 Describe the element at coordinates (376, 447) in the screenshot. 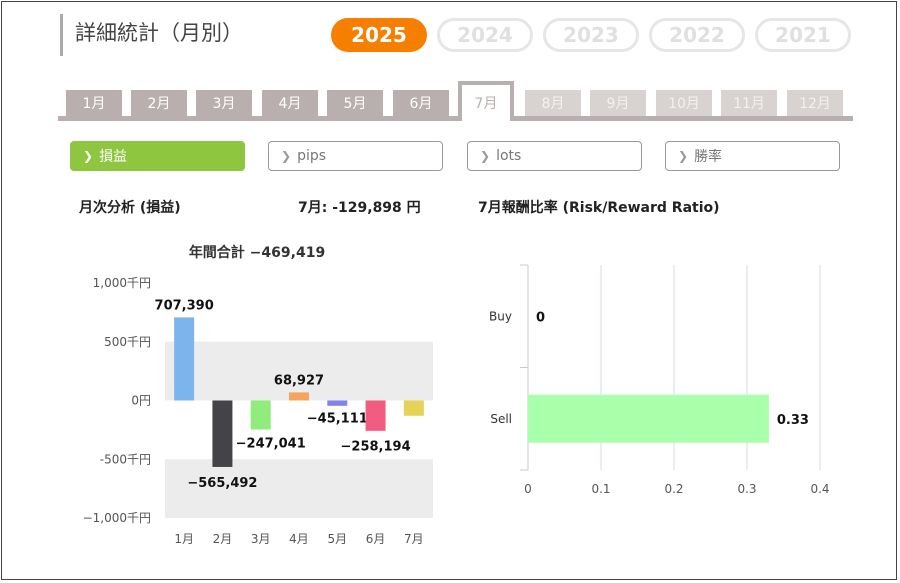

I see `data-label: −258,194` at that location.